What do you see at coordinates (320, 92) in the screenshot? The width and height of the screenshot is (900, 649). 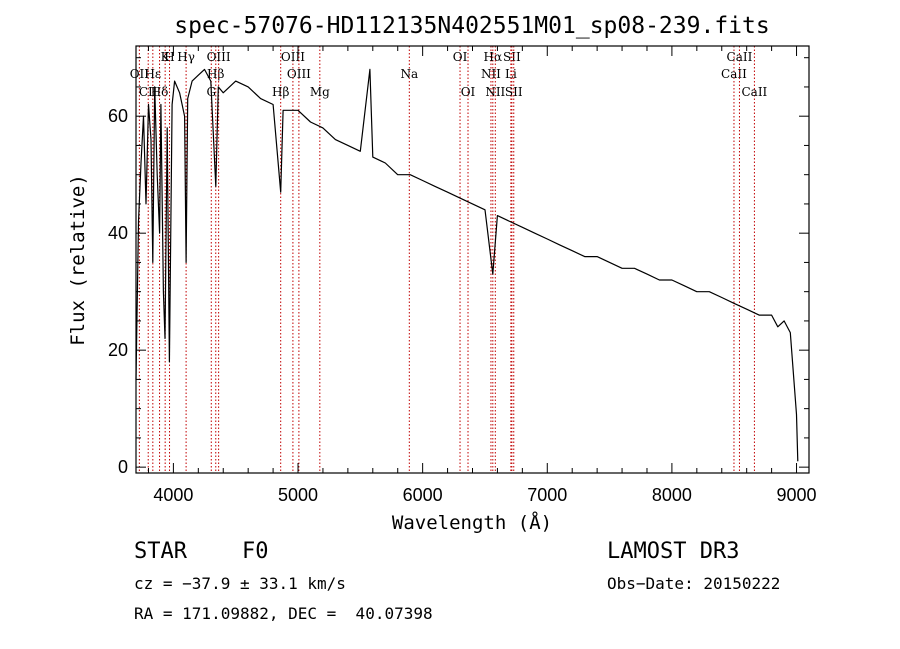 I see `line-label-mg: Mg` at bounding box center [320, 92].